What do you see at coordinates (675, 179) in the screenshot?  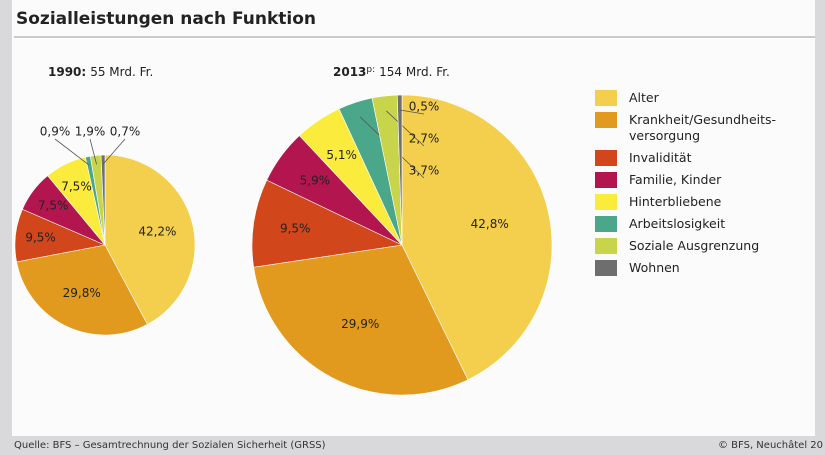 I see `legend-label: Familie, Kinder` at bounding box center [675, 179].